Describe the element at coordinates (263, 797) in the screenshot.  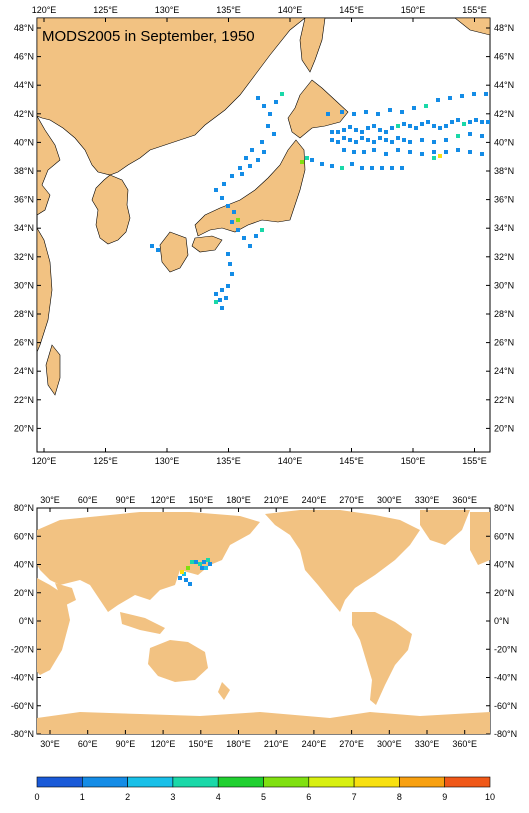
I see `colorbar-label: 5` at that location.